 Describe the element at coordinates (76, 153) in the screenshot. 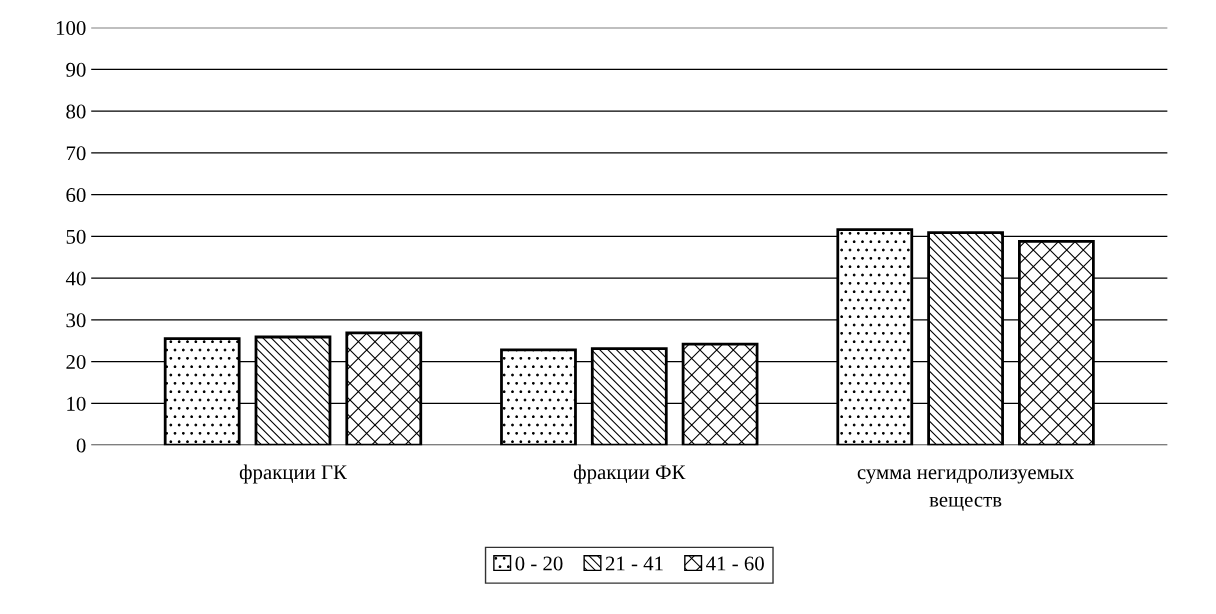

I see `y-tick-label: 70` at that location.